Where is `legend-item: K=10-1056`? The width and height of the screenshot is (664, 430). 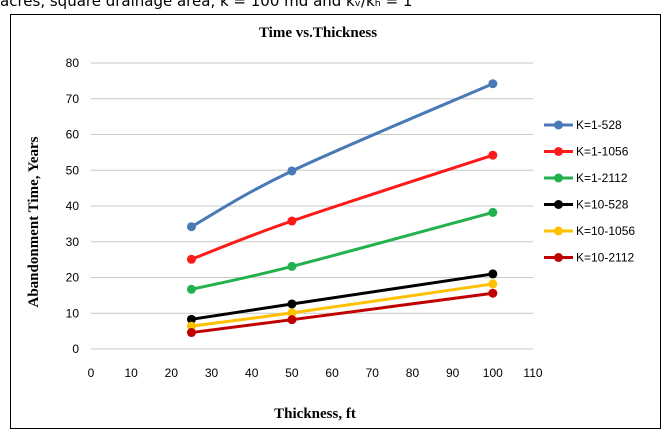 legend-item: K=10-1056 is located at coordinates (589, 231).